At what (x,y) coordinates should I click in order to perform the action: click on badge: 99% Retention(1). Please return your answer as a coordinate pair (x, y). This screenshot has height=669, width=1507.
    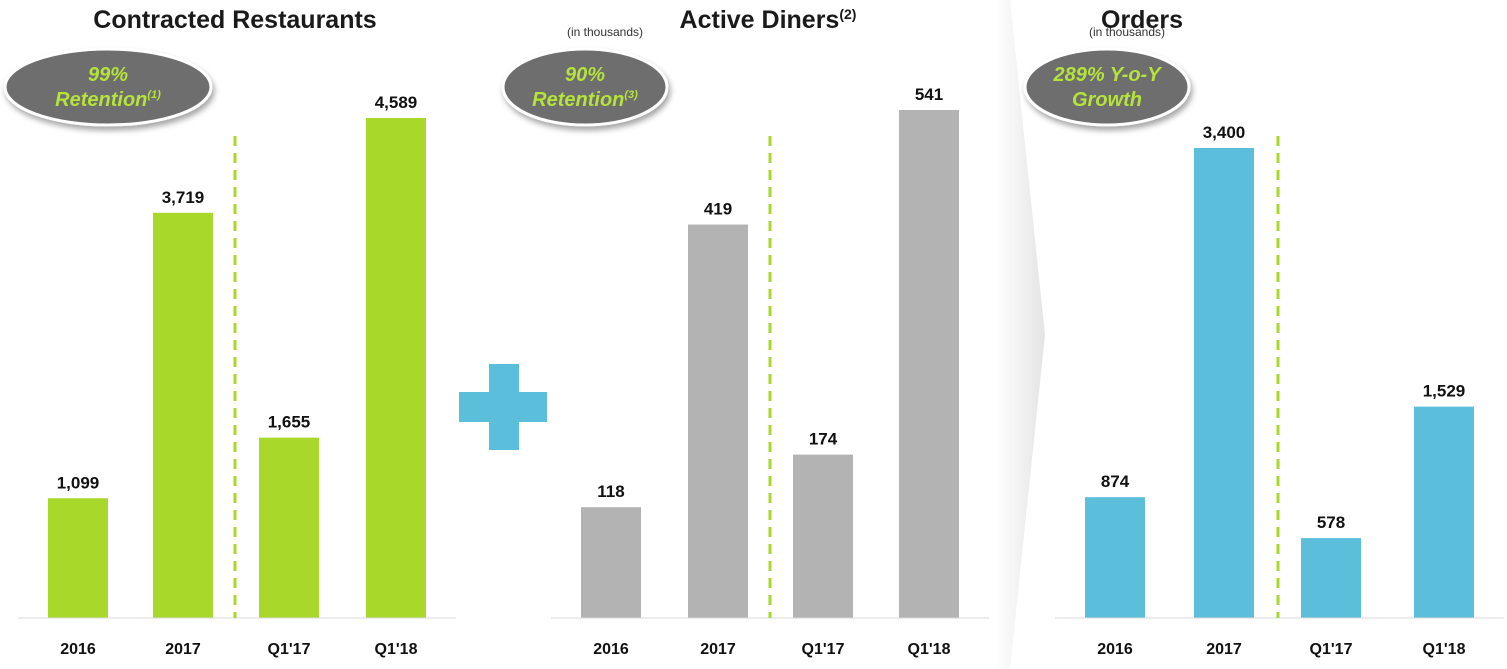
    Looking at the image, I should click on (108, 87).